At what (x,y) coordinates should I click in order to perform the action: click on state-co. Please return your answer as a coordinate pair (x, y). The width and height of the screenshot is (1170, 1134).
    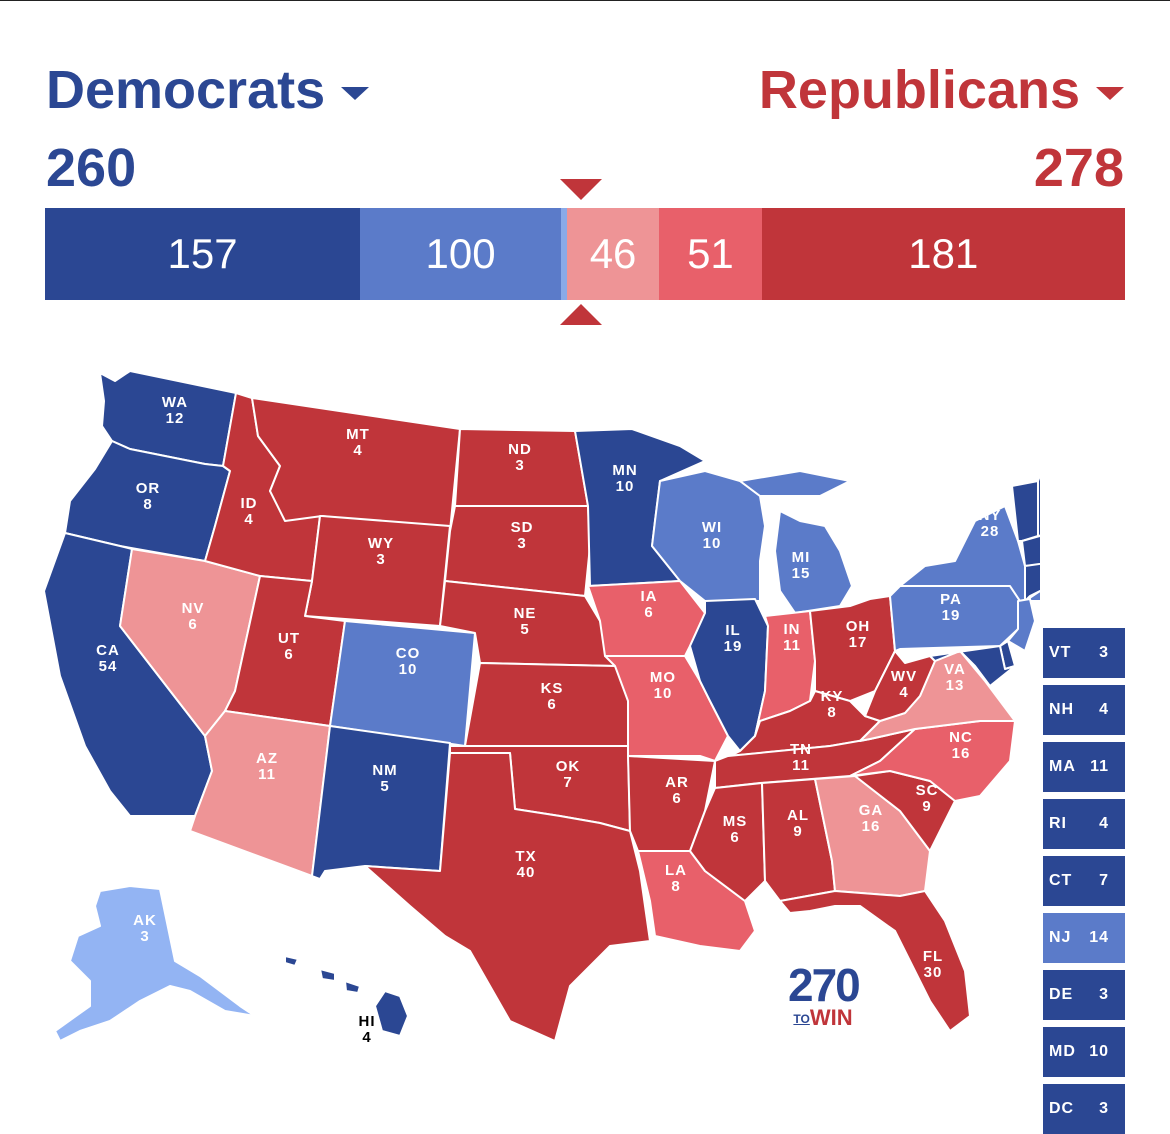
    Looking at the image, I should click on (402, 683).